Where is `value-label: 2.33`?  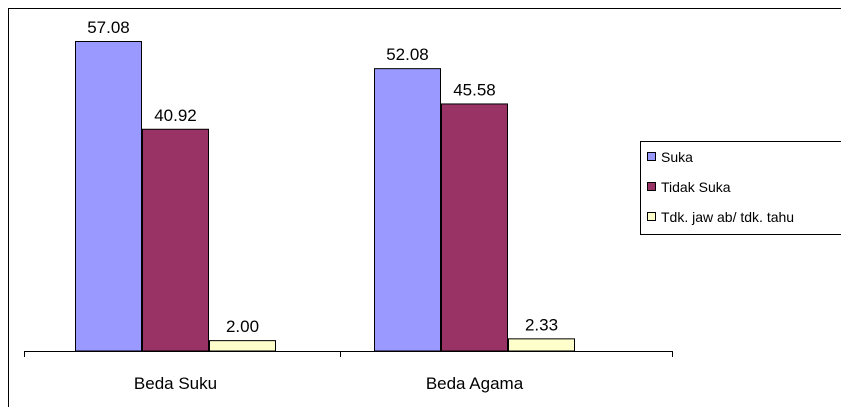 value-label: 2.33 is located at coordinates (541, 324).